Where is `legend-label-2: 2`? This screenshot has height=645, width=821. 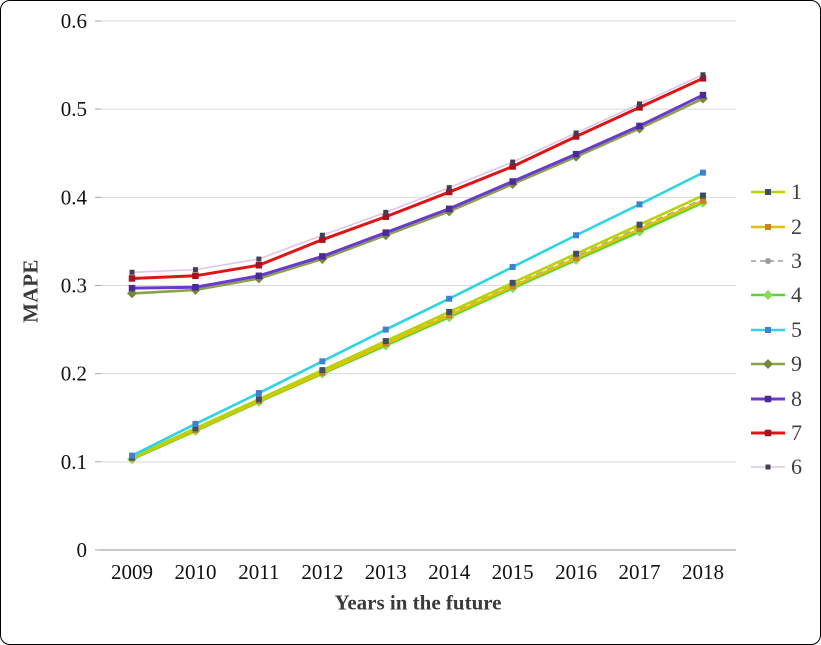
legend-label-2: 2 is located at coordinates (796, 226).